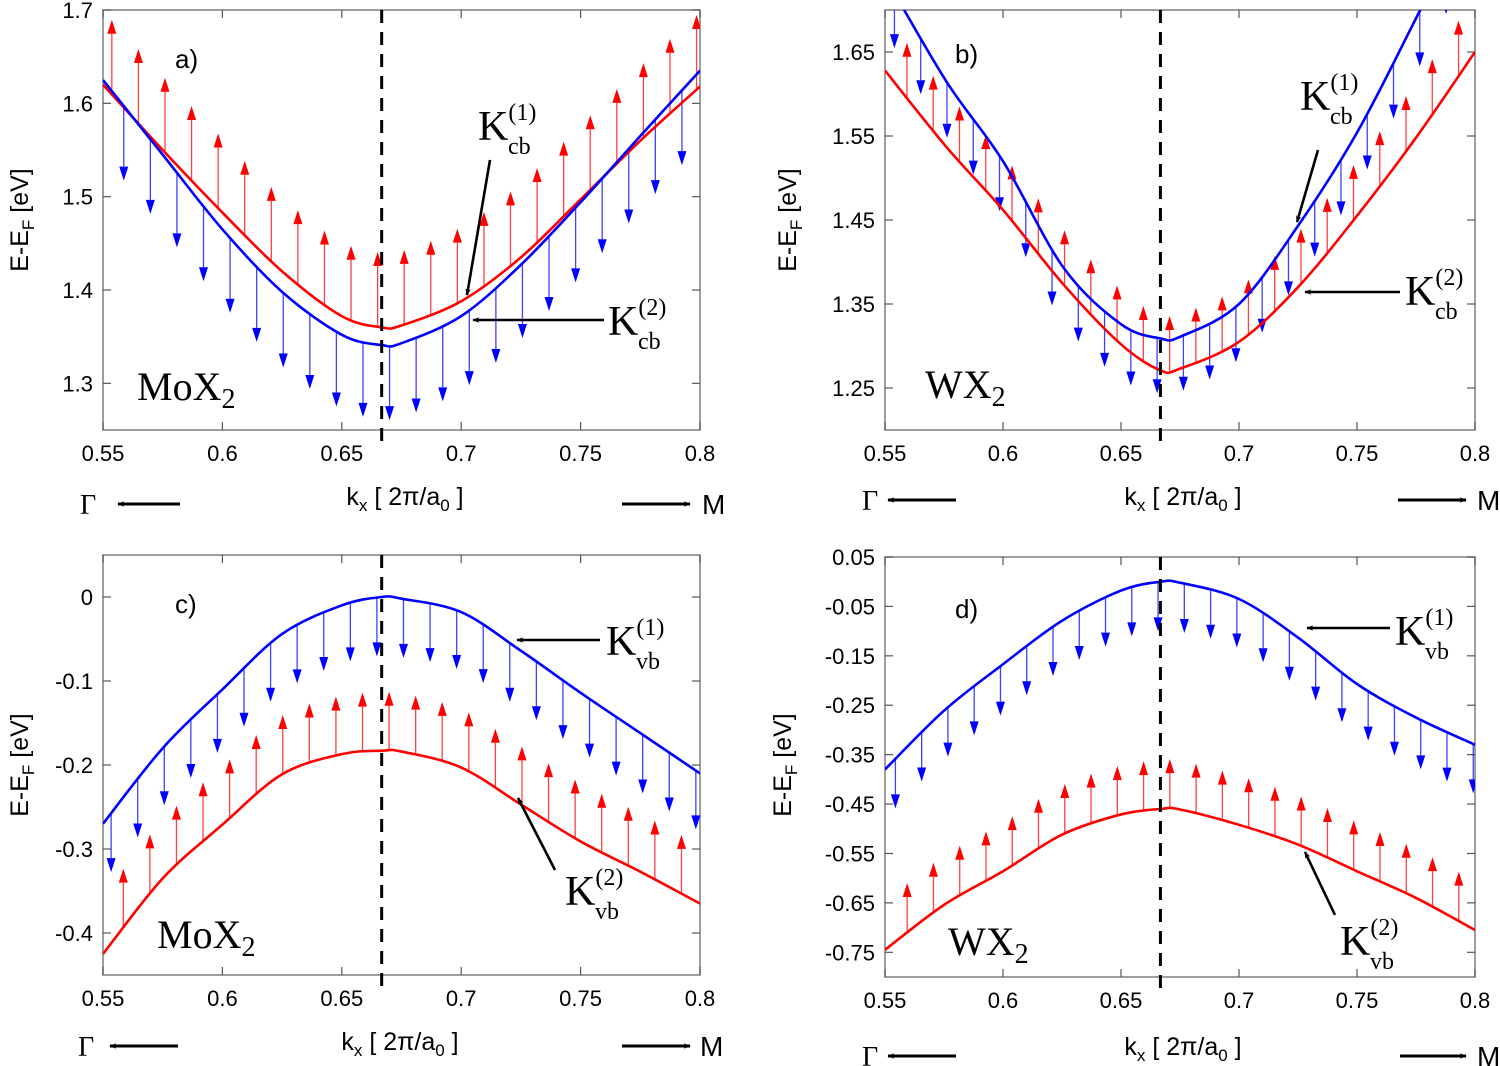 This screenshot has height=1066, width=1500. Describe the element at coordinates (853, 388) in the screenshot. I see `y-tick-label: 1.25` at that location.